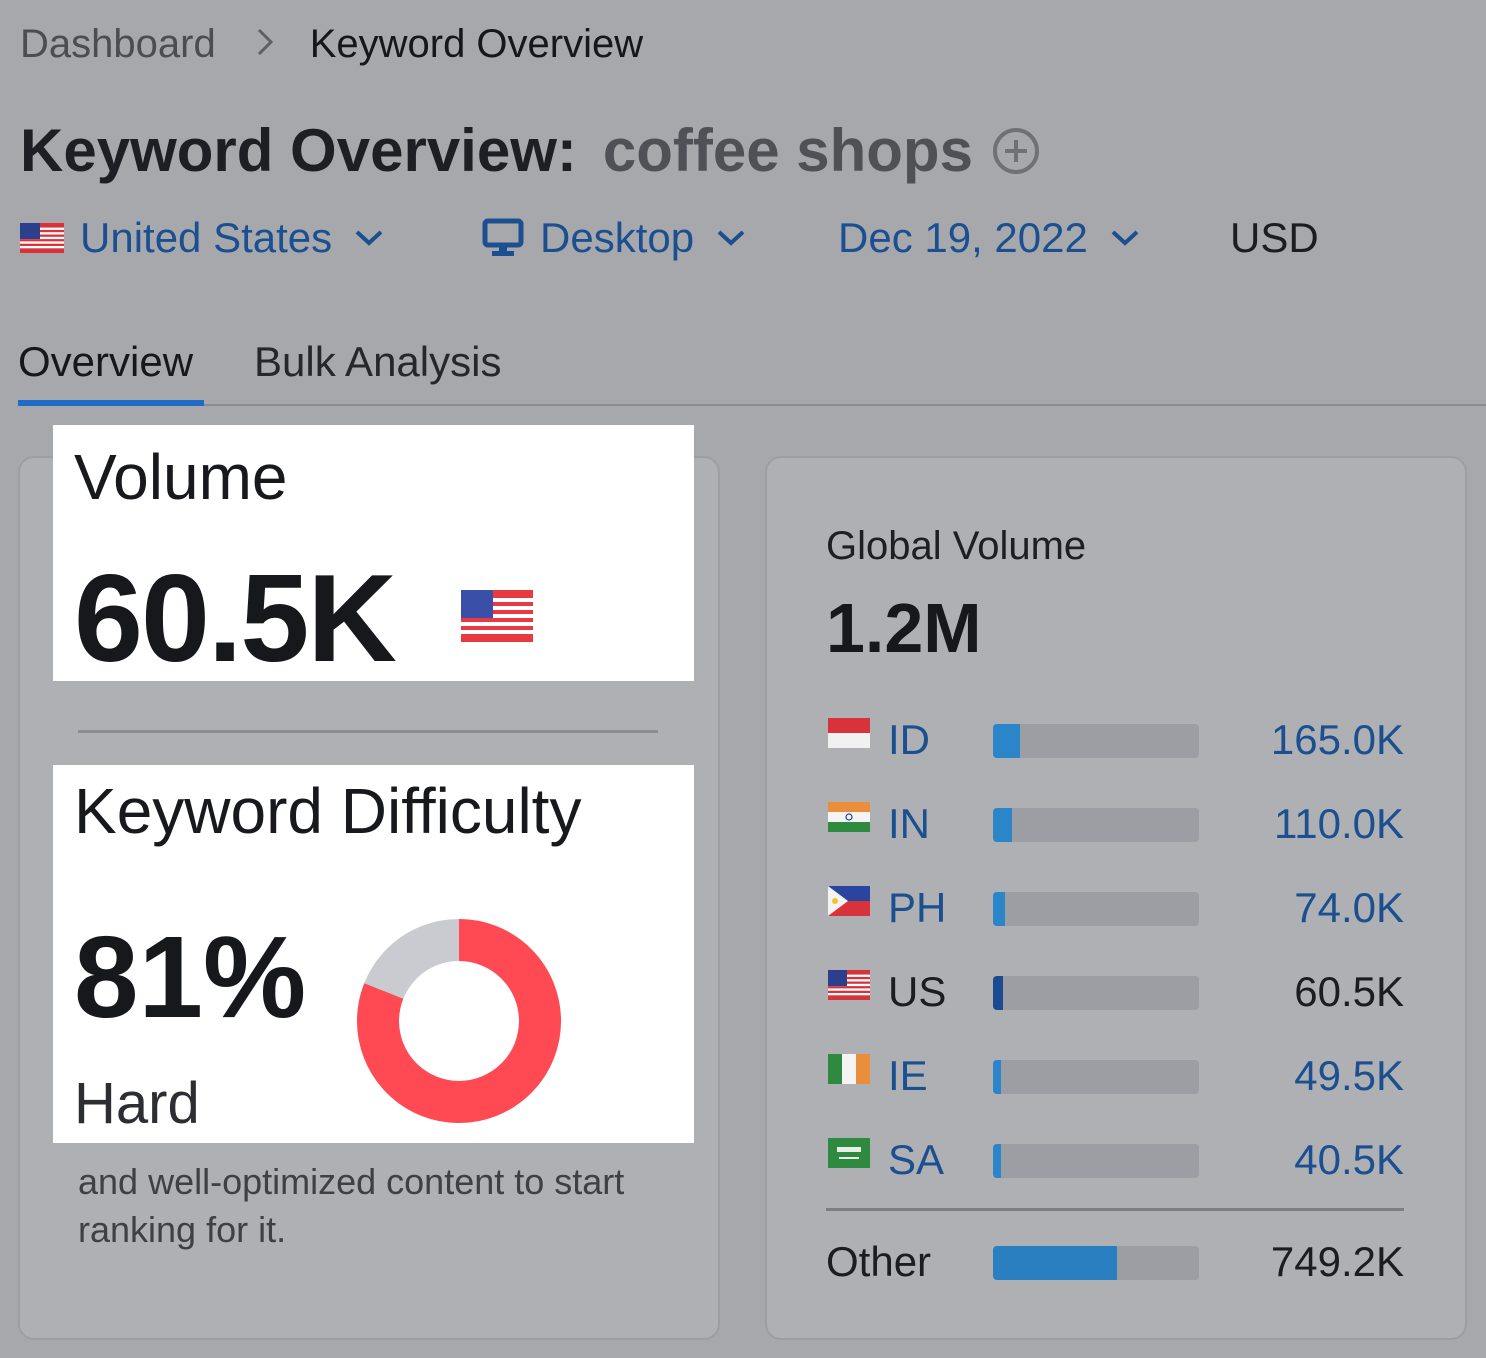  Describe the element at coordinates (1016, 151) in the screenshot. I see `add-circle-icon` at that location.